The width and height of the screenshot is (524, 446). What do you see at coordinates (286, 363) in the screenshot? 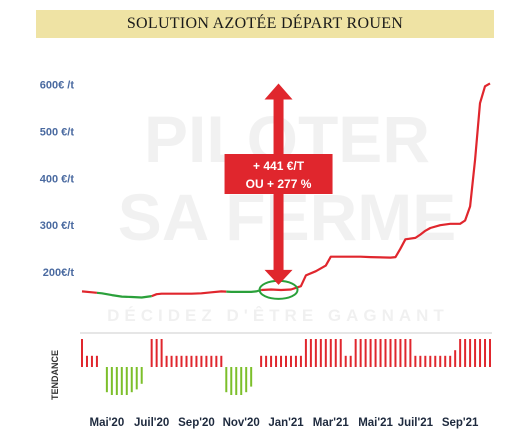
I see `tendance-panel` at bounding box center [286, 363].